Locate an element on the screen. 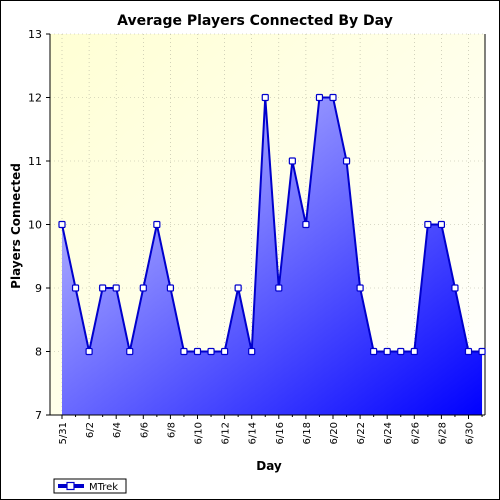 The height and width of the screenshot is (500, 500). x-tick-label: 6/8 is located at coordinates (171, 430).